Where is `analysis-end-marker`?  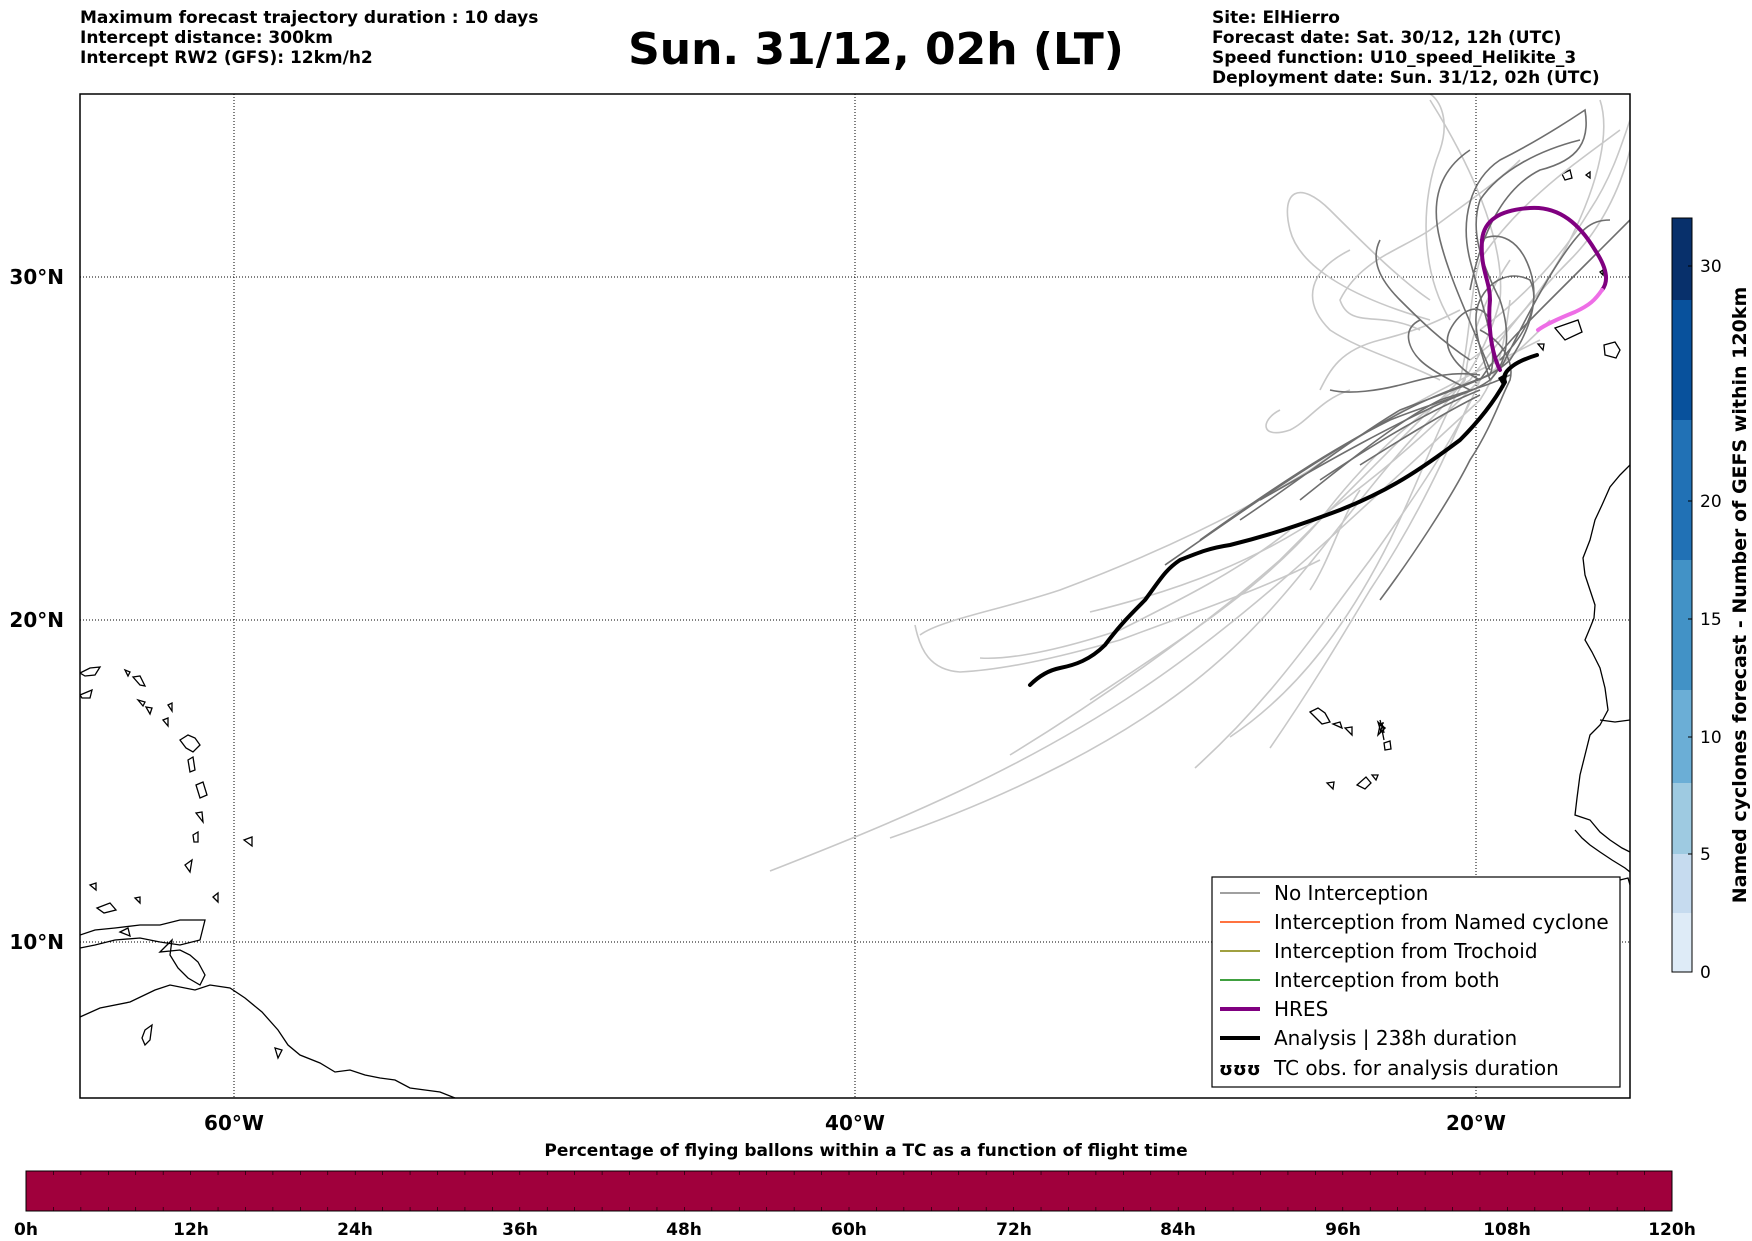 analysis-end-marker is located at coordinates (1503, 380).